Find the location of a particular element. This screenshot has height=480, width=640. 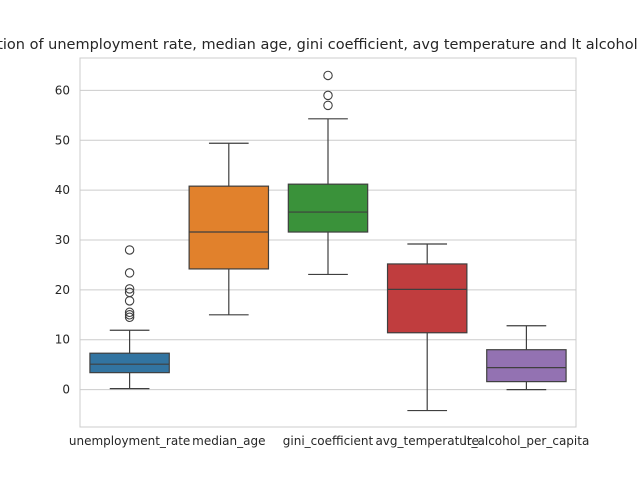

y-tick-label: 50 is located at coordinates (62, 140).